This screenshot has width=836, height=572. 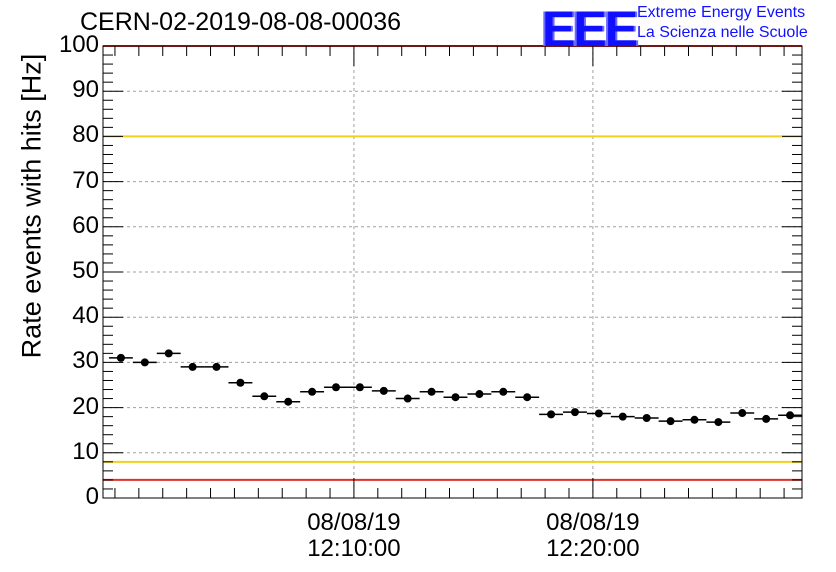 What do you see at coordinates (455, 388) in the screenshot?
I see `data-points` at bounding box center [455, 388].